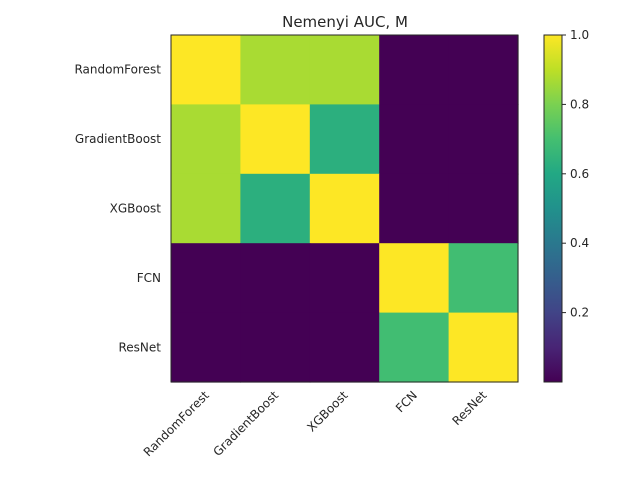 The height and width of the screenshot is (480, 640). I want to click on colorbar-tick-label: 0.2, so click(579, 313).